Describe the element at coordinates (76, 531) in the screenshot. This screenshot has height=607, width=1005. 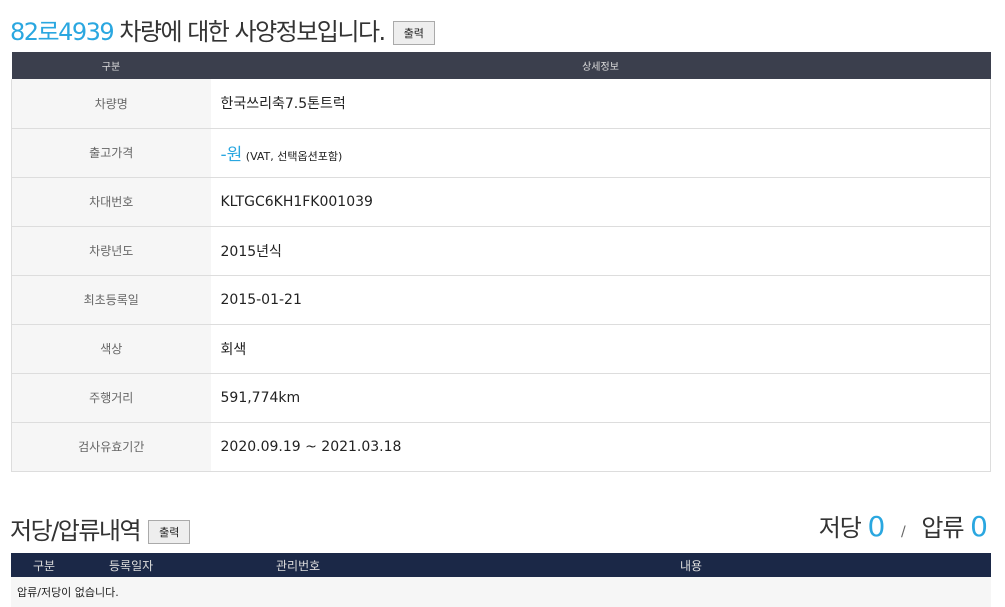
I see `lien-title-text: 저당/압류내역` at that location.